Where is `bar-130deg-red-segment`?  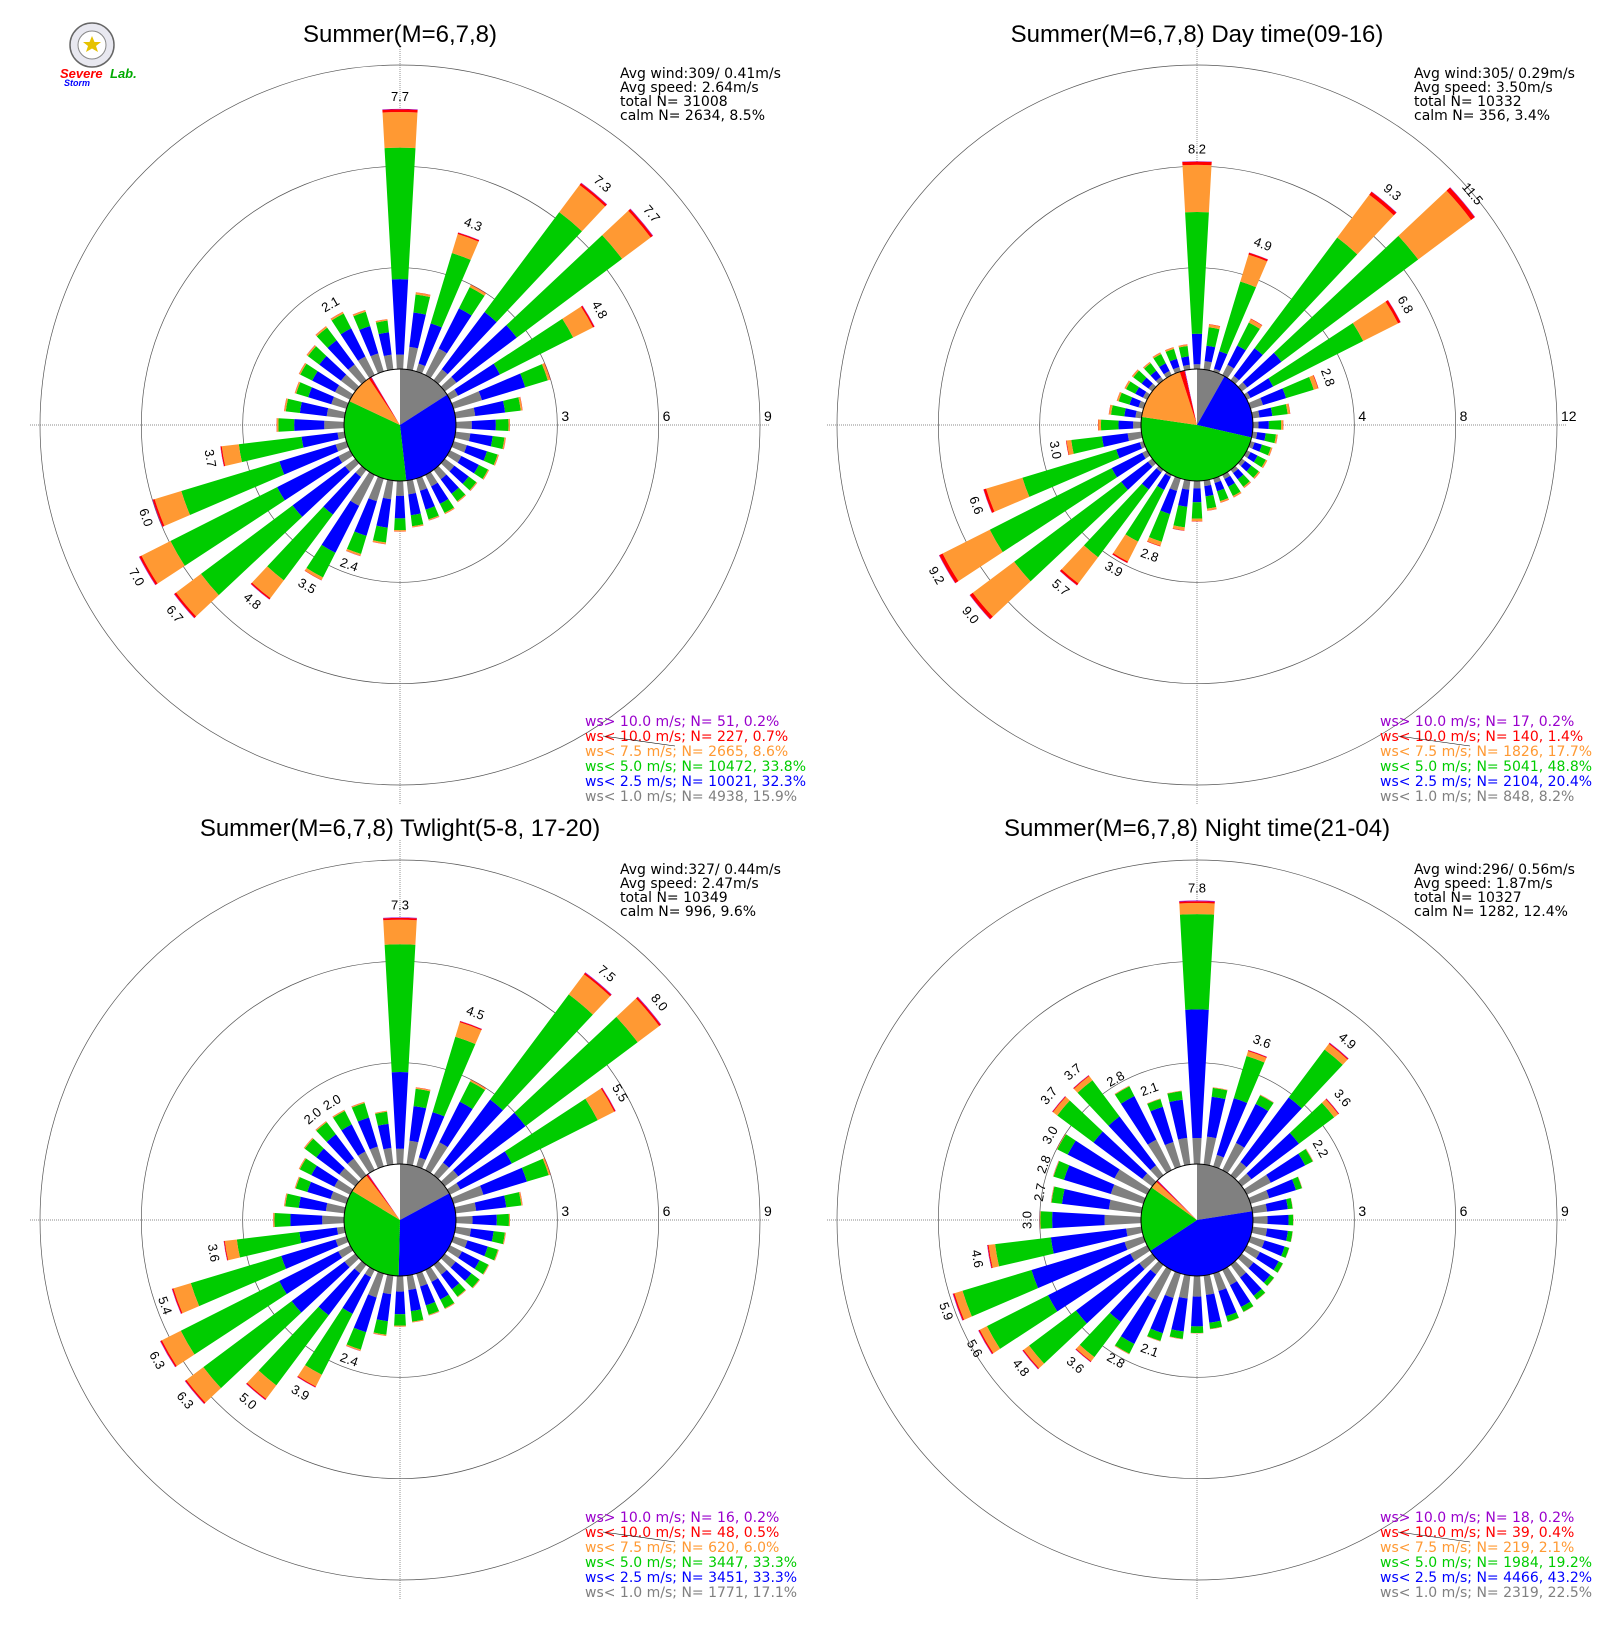
bar-130deg-red-segment is located at coordinates (474, 487).